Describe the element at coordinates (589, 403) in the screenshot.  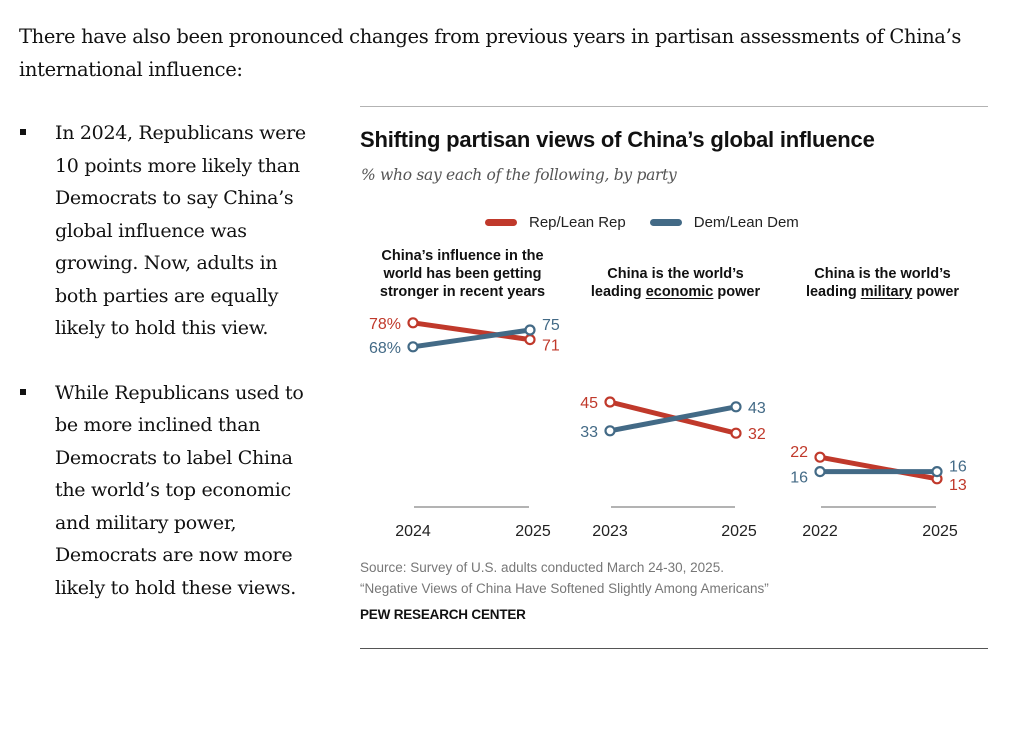
I see `data-label-rep: 45` at that location.